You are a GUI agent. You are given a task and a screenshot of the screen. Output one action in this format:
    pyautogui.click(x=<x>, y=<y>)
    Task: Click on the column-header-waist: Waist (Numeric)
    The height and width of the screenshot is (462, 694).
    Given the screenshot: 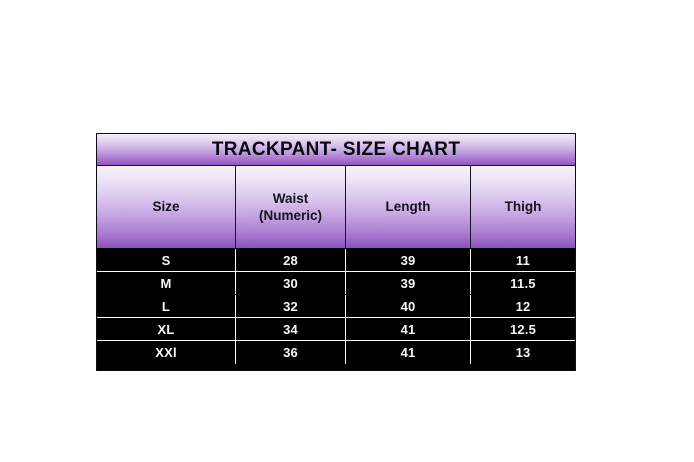 What is the action you would take?
    pyautogui.click(x=291, y=207)
    